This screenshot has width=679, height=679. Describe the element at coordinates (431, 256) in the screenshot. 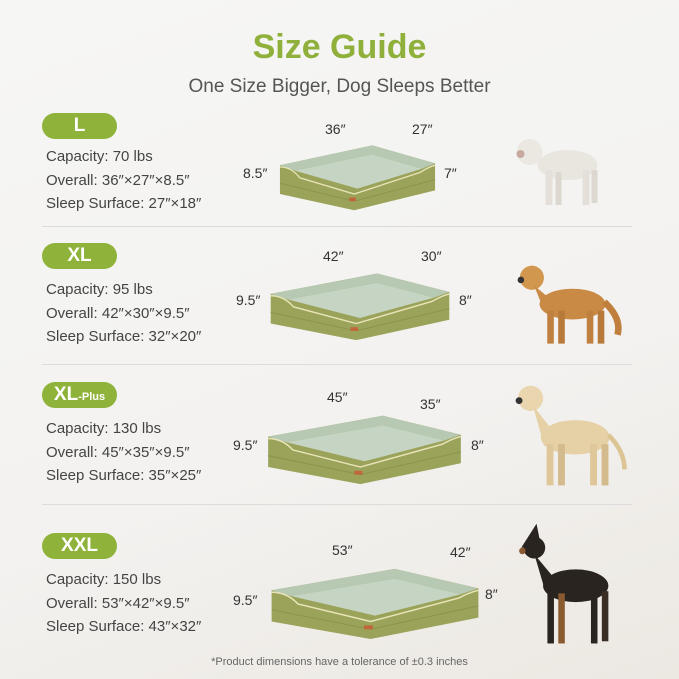

I see `dim-width: 30″` at that location.